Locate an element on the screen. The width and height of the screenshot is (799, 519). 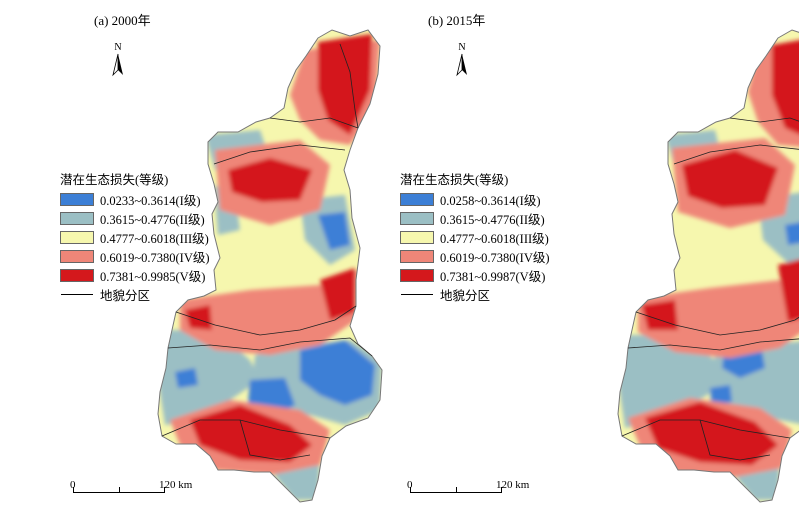
legend-item: 0.0233~0.3614(I级) is located at coordinates (135, 200).